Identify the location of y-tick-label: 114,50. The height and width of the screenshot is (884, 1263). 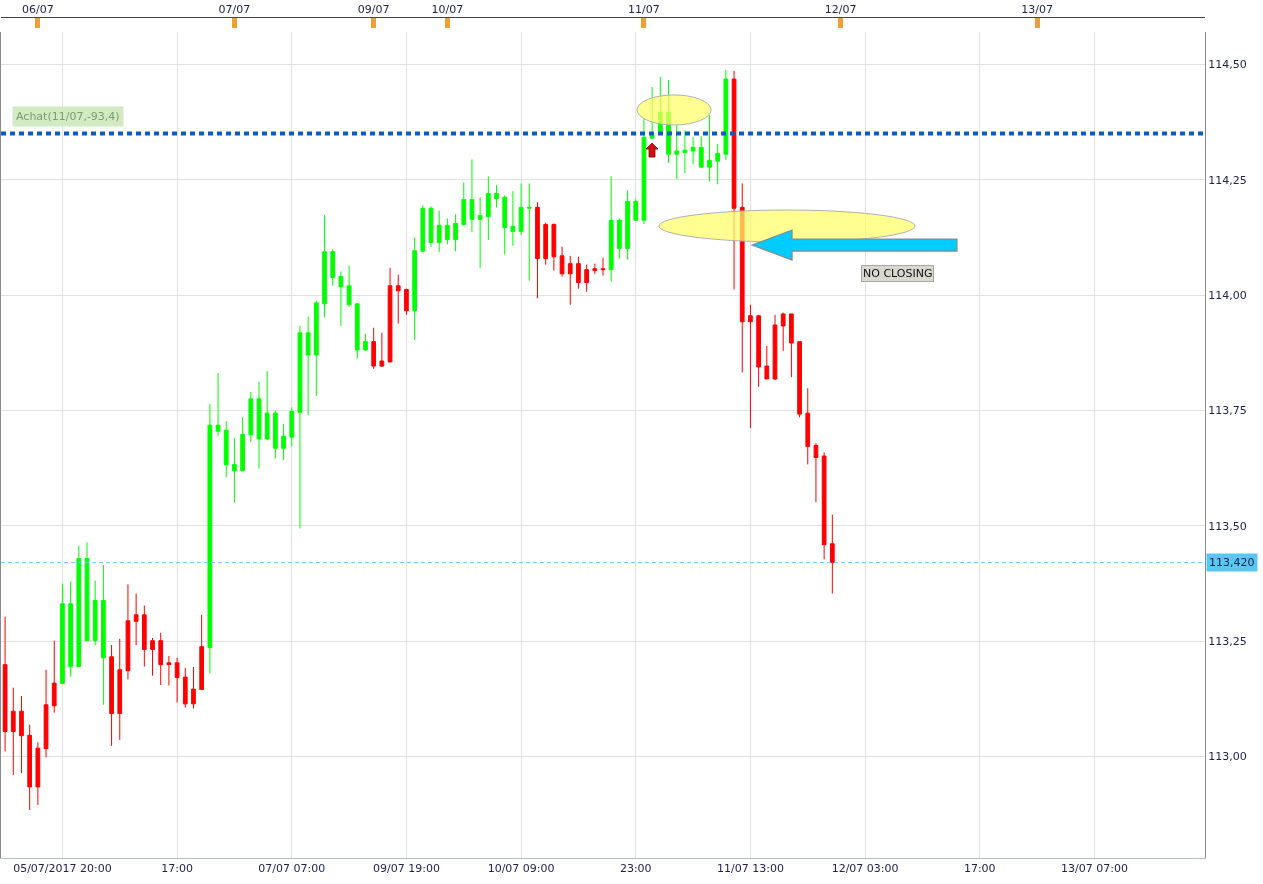
(1227, 65).